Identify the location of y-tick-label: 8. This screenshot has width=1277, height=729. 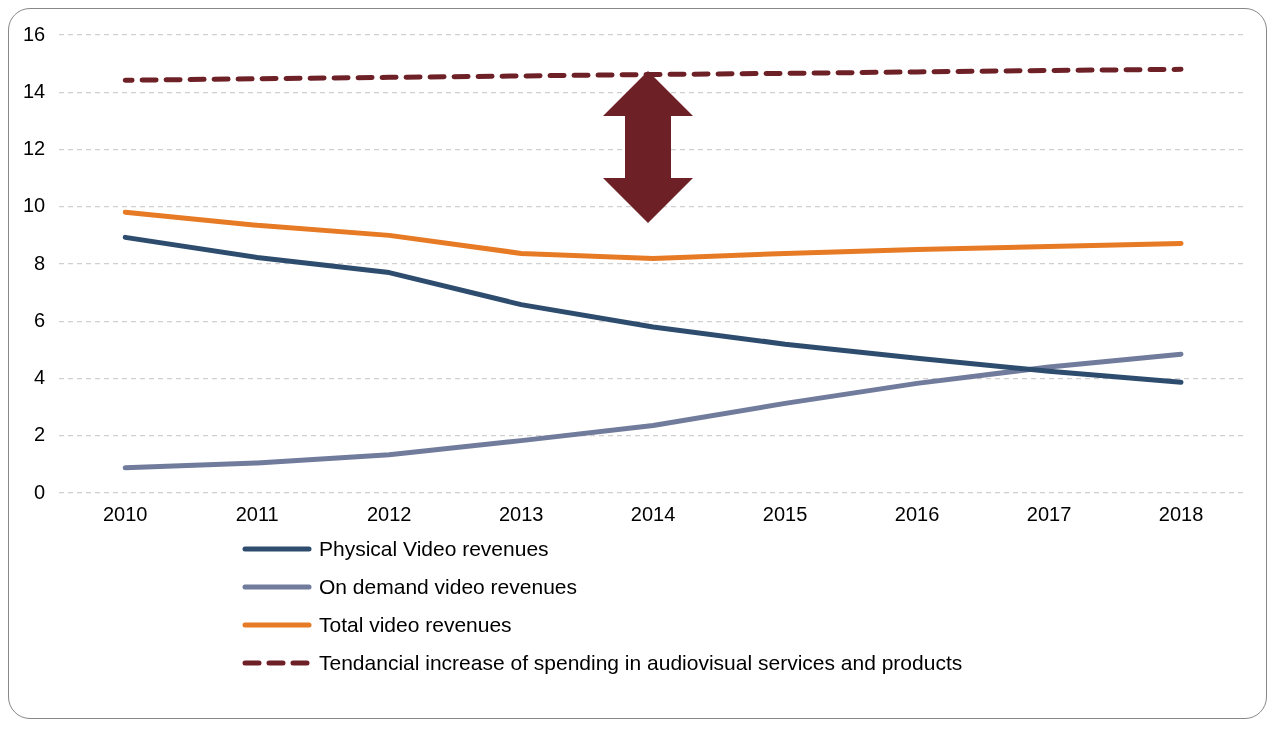
(40, 262).